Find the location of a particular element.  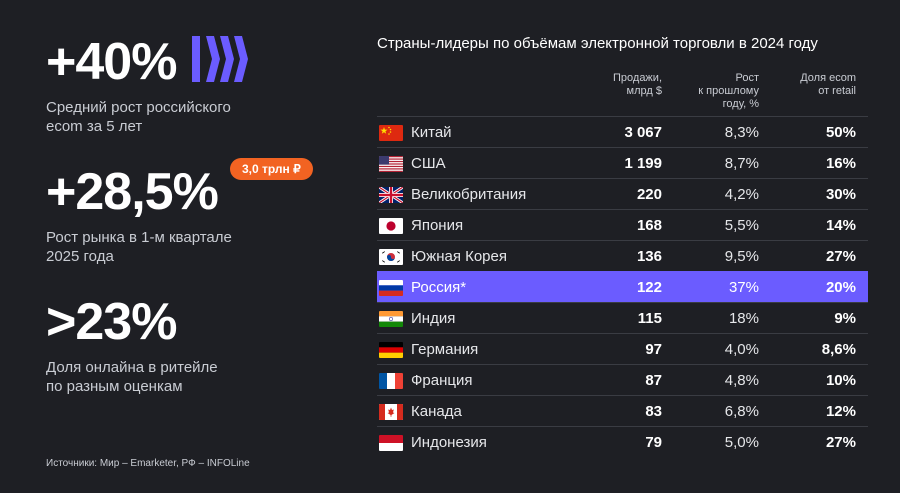

germany-flag-icon is located at coordinates (391, 350).